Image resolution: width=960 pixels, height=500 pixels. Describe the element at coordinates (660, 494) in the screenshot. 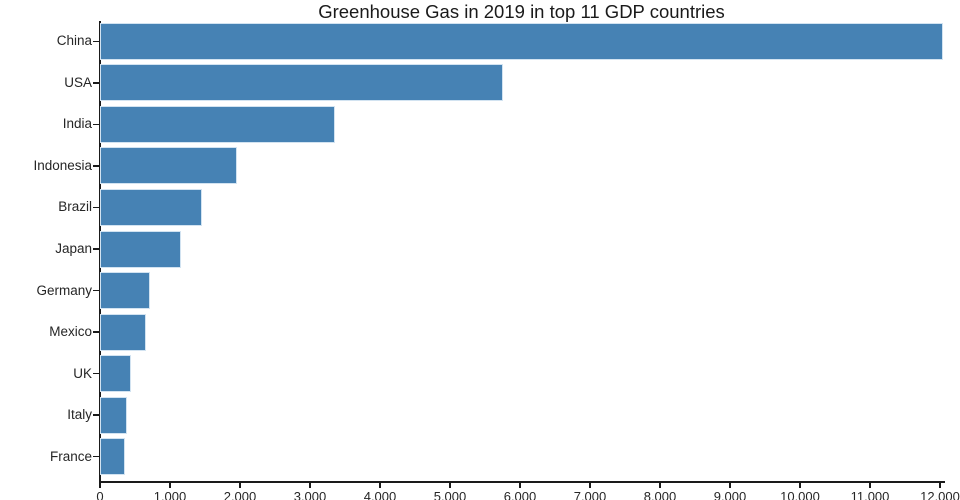

I see `x-tick-label: 8.000` at that location.